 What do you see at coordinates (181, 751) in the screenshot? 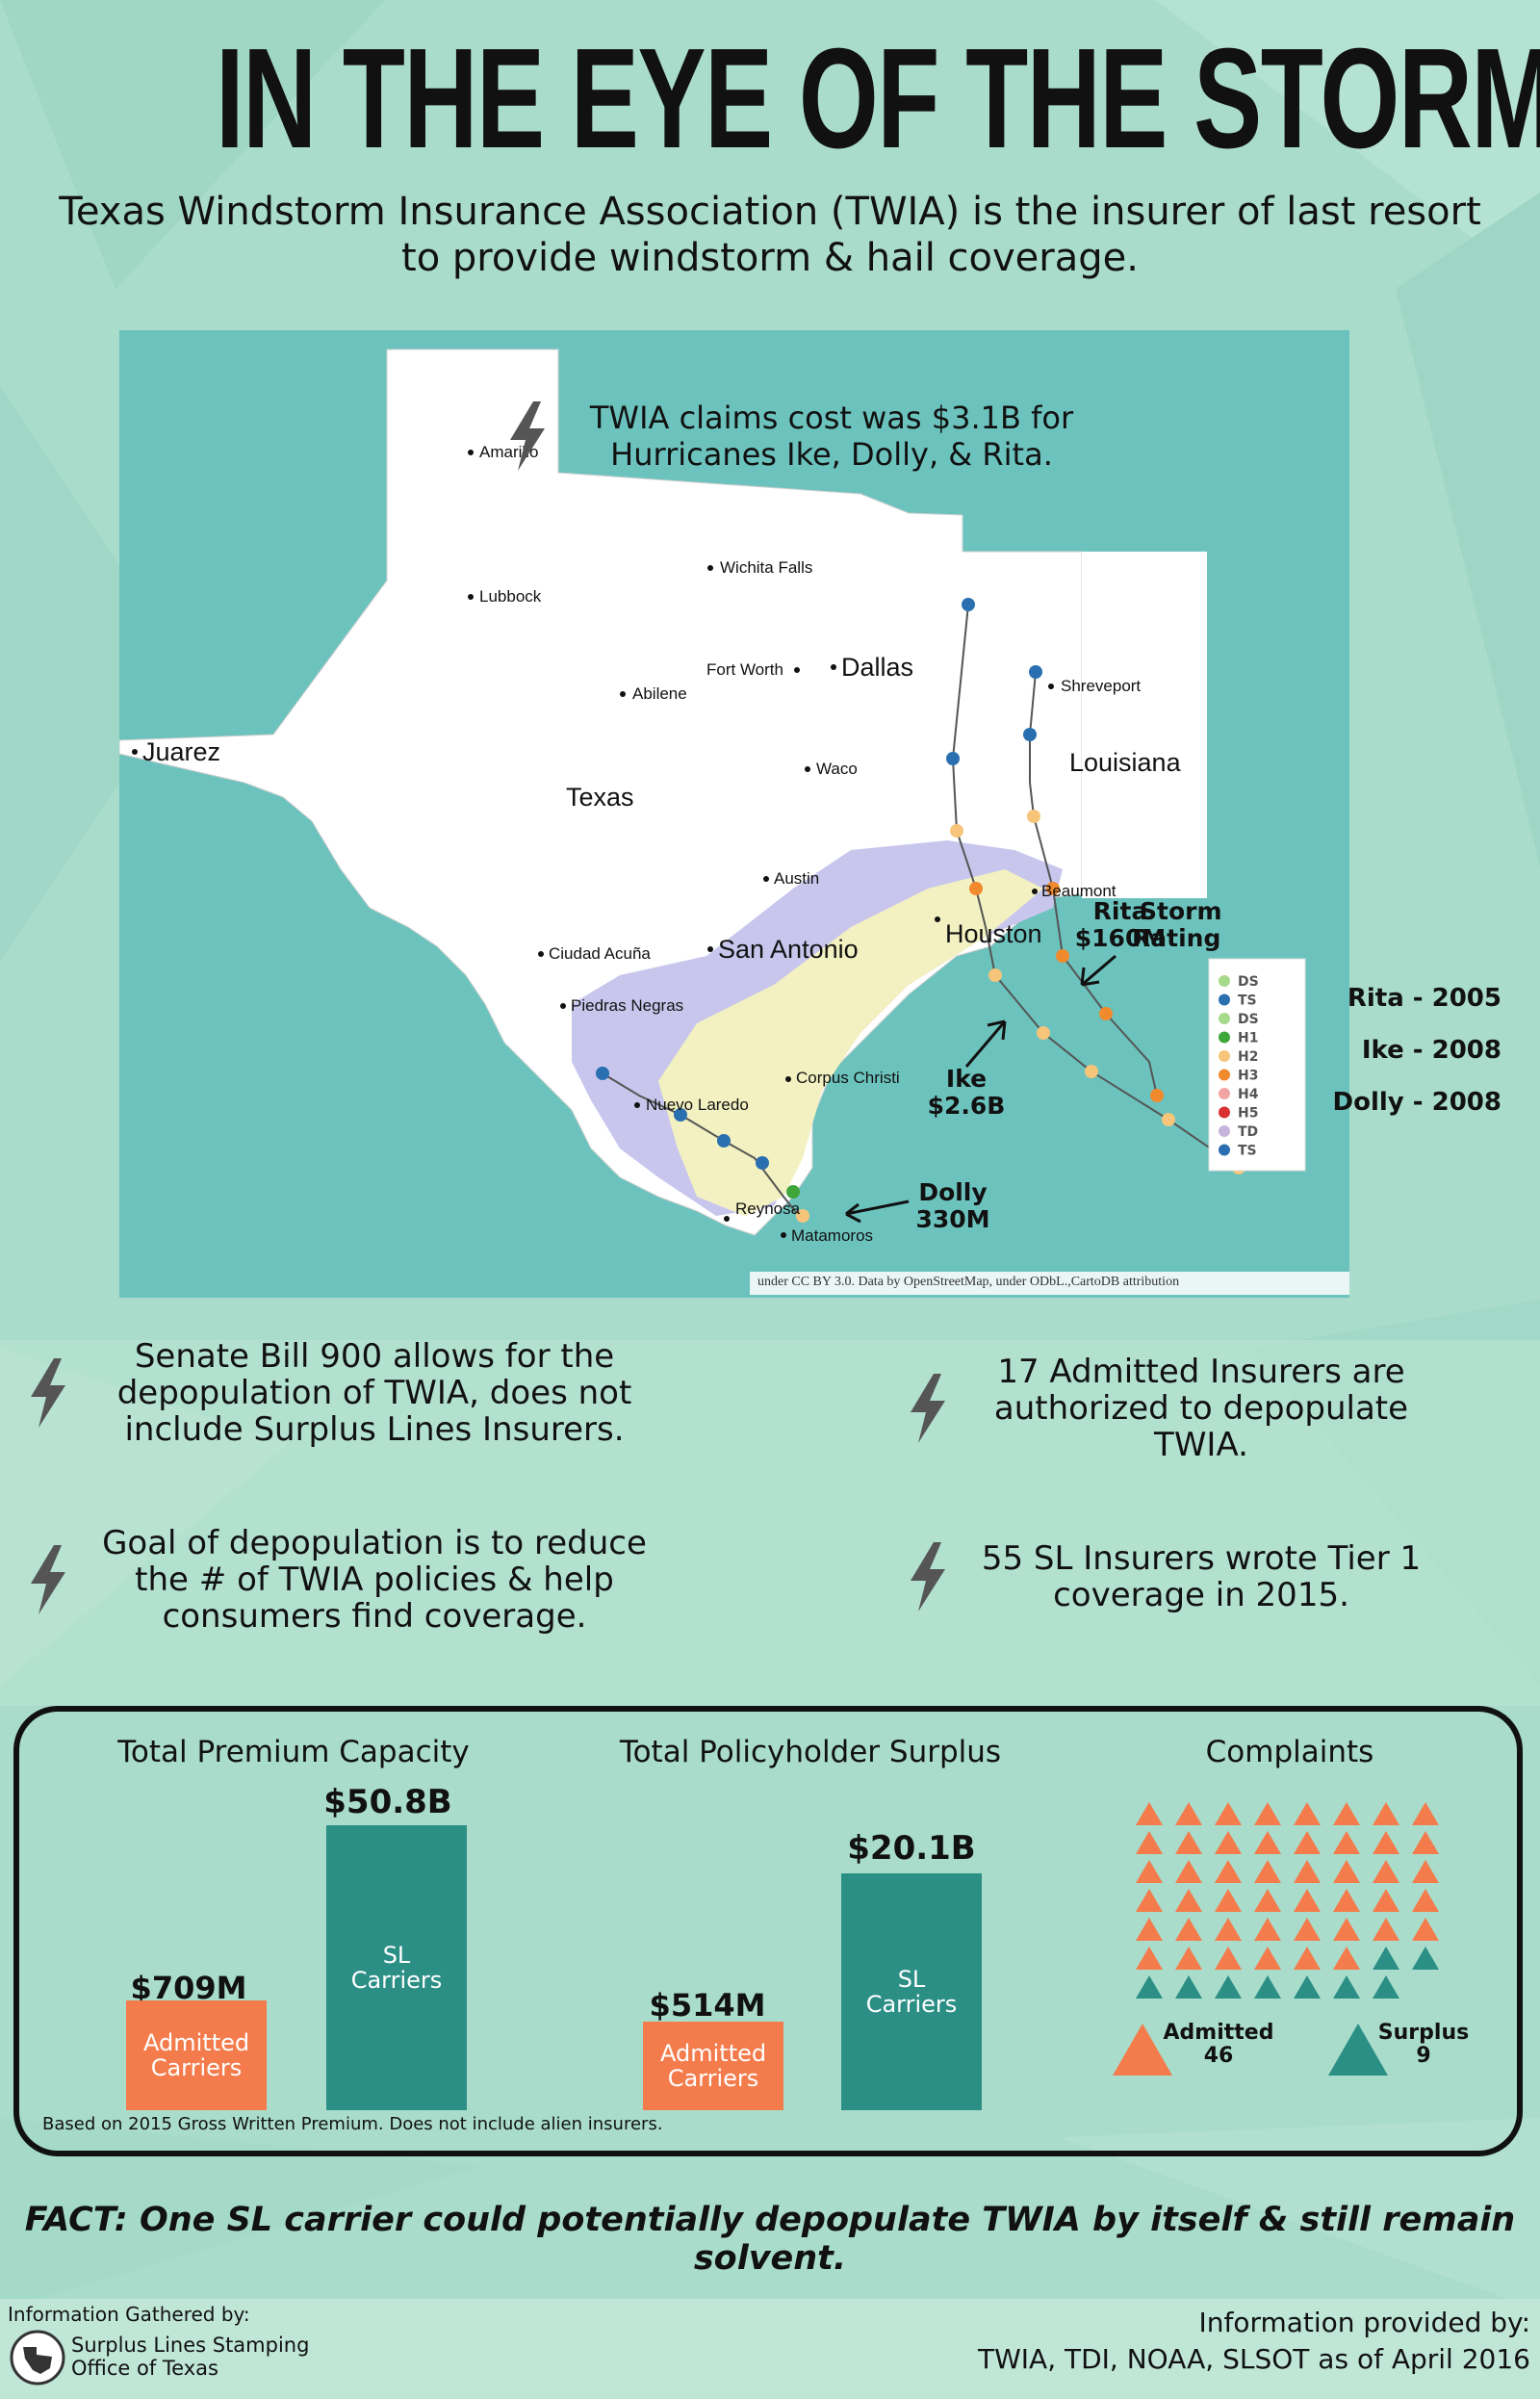
I see `city-juarez: Juarez` at bounding box center [181, 751].